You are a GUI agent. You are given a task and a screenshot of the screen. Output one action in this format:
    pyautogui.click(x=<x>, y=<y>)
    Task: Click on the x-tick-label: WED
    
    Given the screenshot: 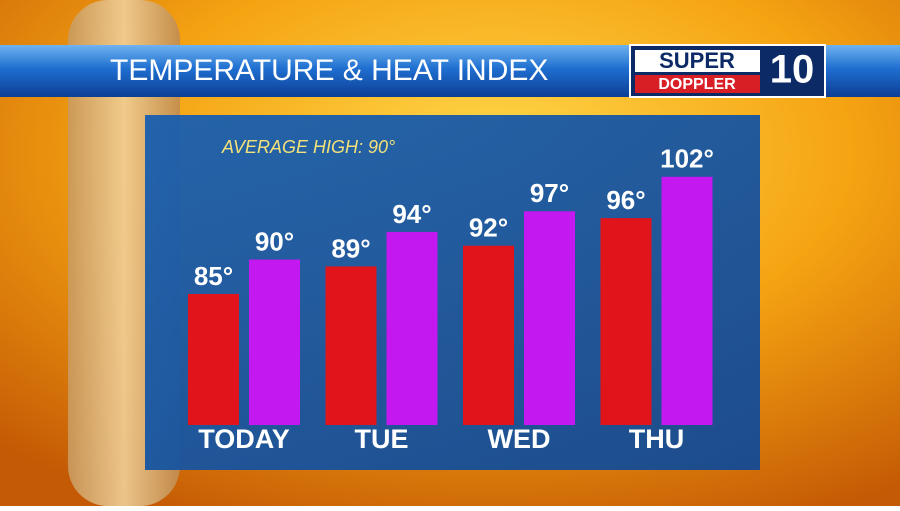 What is the action you would take?
    pyautogui.click(x=519, y=439)
    